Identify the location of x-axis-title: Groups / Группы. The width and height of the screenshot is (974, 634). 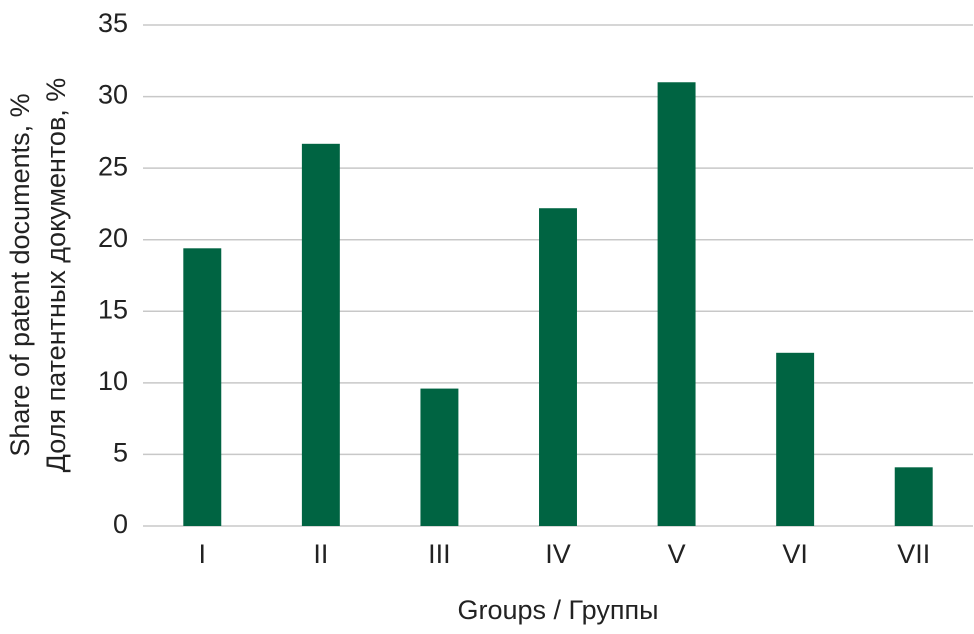
(557, 610).